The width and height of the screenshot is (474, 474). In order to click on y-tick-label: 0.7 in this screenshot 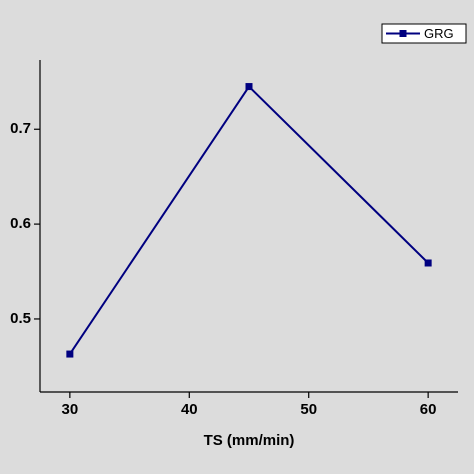, I will do `click(20, 128)`.